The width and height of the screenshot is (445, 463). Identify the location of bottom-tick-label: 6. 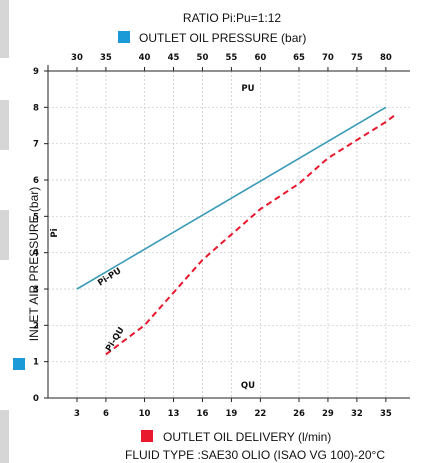
(106, 414).